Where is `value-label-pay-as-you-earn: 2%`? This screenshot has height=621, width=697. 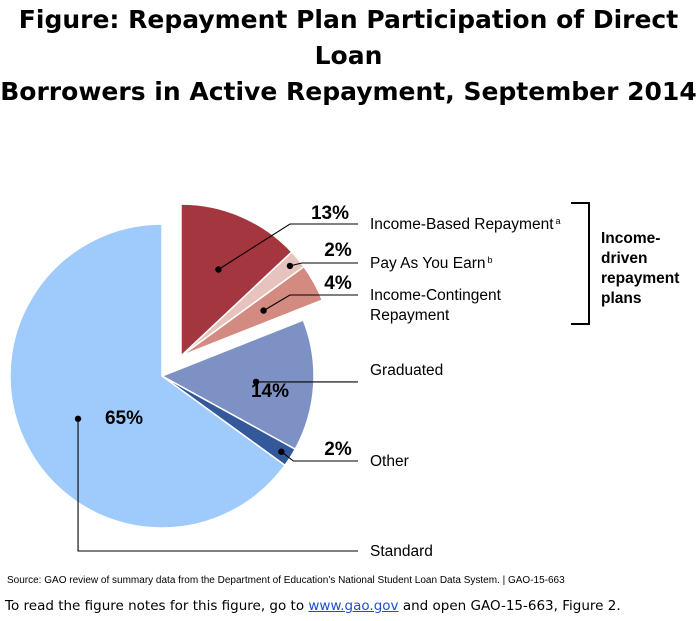
value-label-pay-as-you-earn: 2% is located at coordinates (338, 250).